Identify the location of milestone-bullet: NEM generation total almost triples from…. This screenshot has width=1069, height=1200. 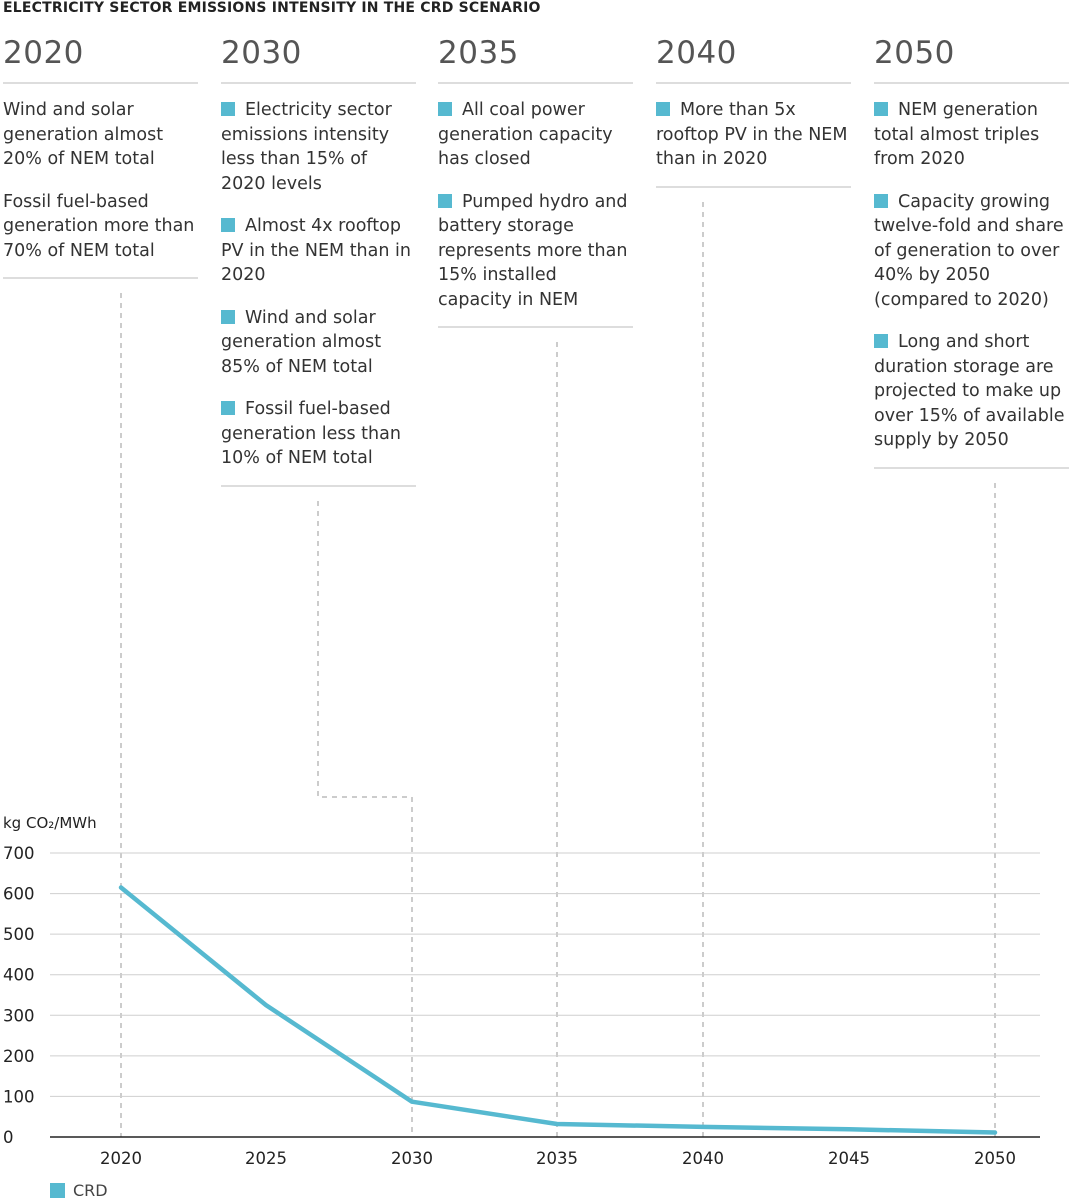
(971, 135).